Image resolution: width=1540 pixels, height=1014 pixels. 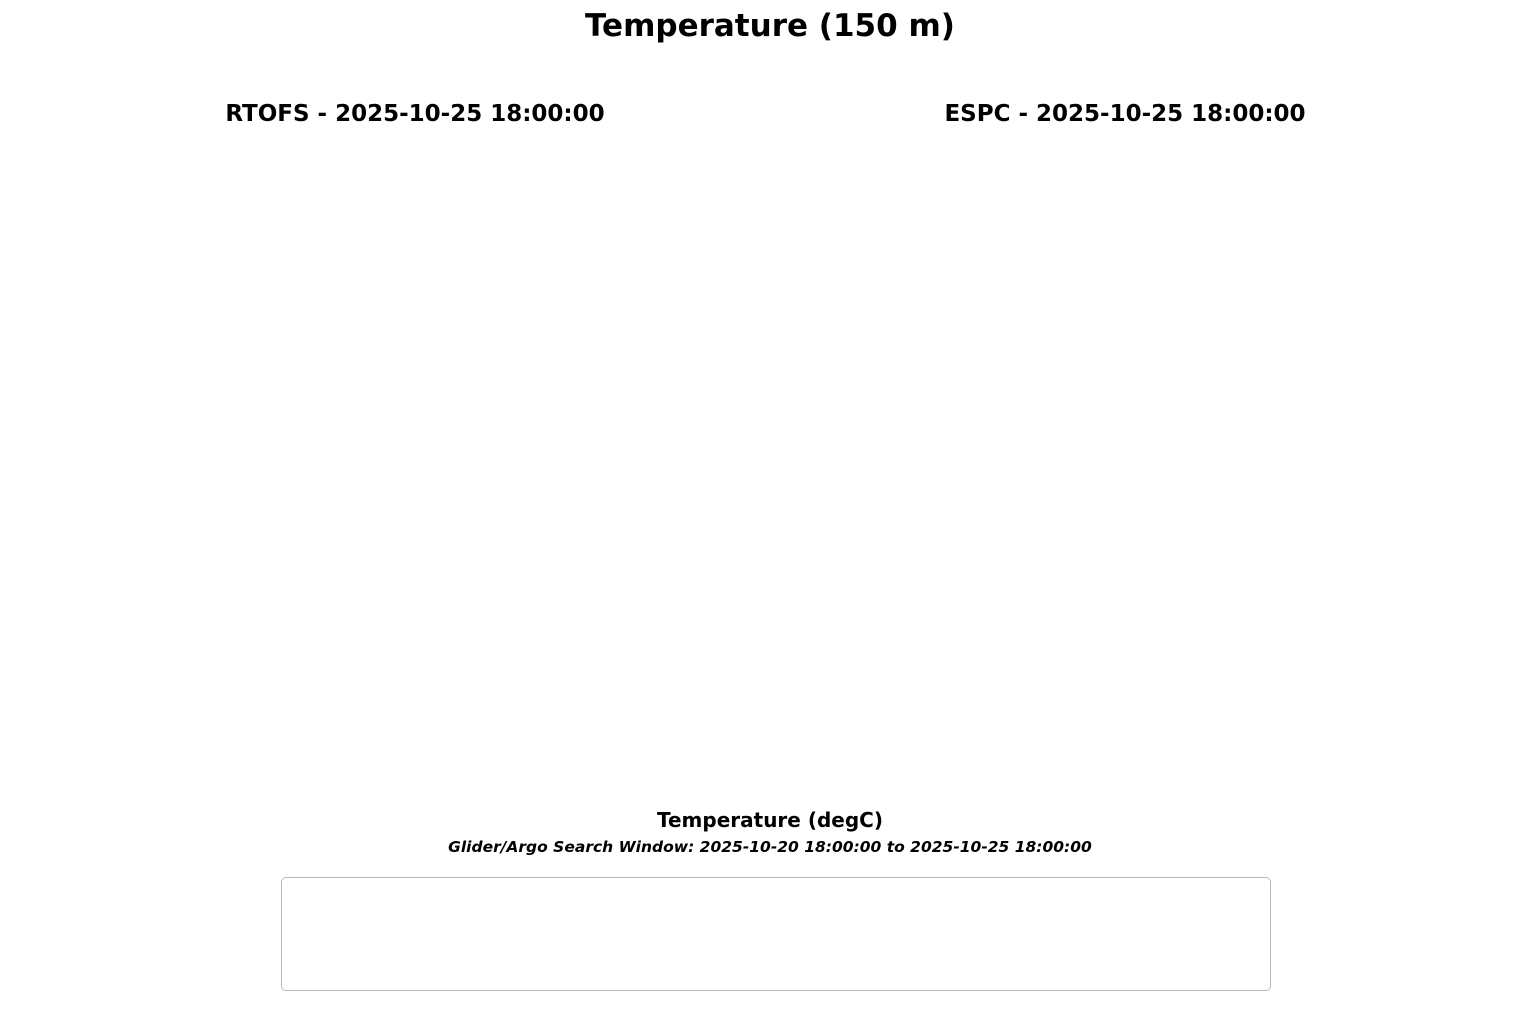 What do you see at coordinates (415, 114) in the screenshot?
I see `panel-title-rtofs: RTOFS - 2025-10-25 18:00:00` at bounding box center [415, 114].